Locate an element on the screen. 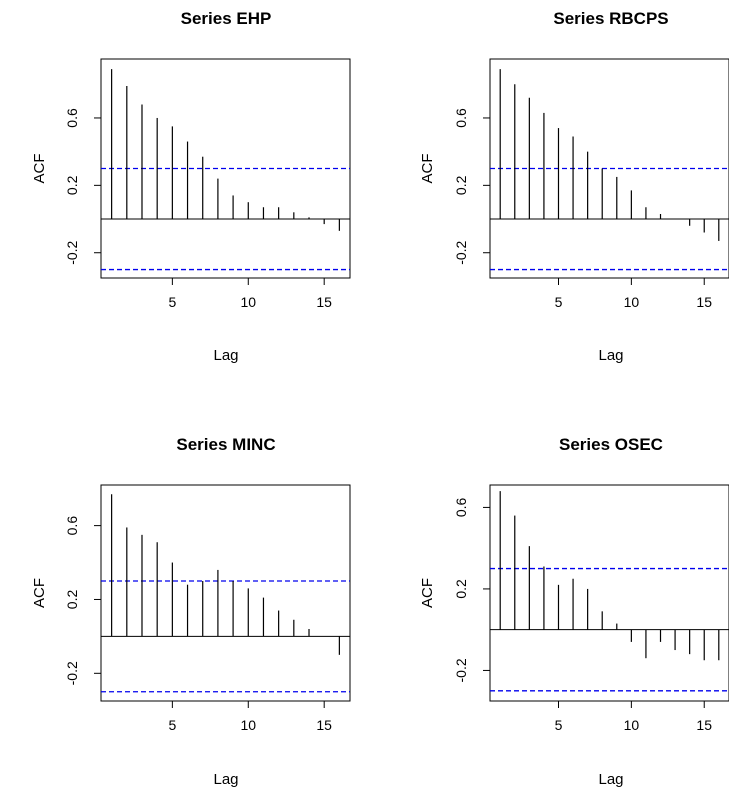  panel-title: Series EHP is located at coordinates (226, 18).